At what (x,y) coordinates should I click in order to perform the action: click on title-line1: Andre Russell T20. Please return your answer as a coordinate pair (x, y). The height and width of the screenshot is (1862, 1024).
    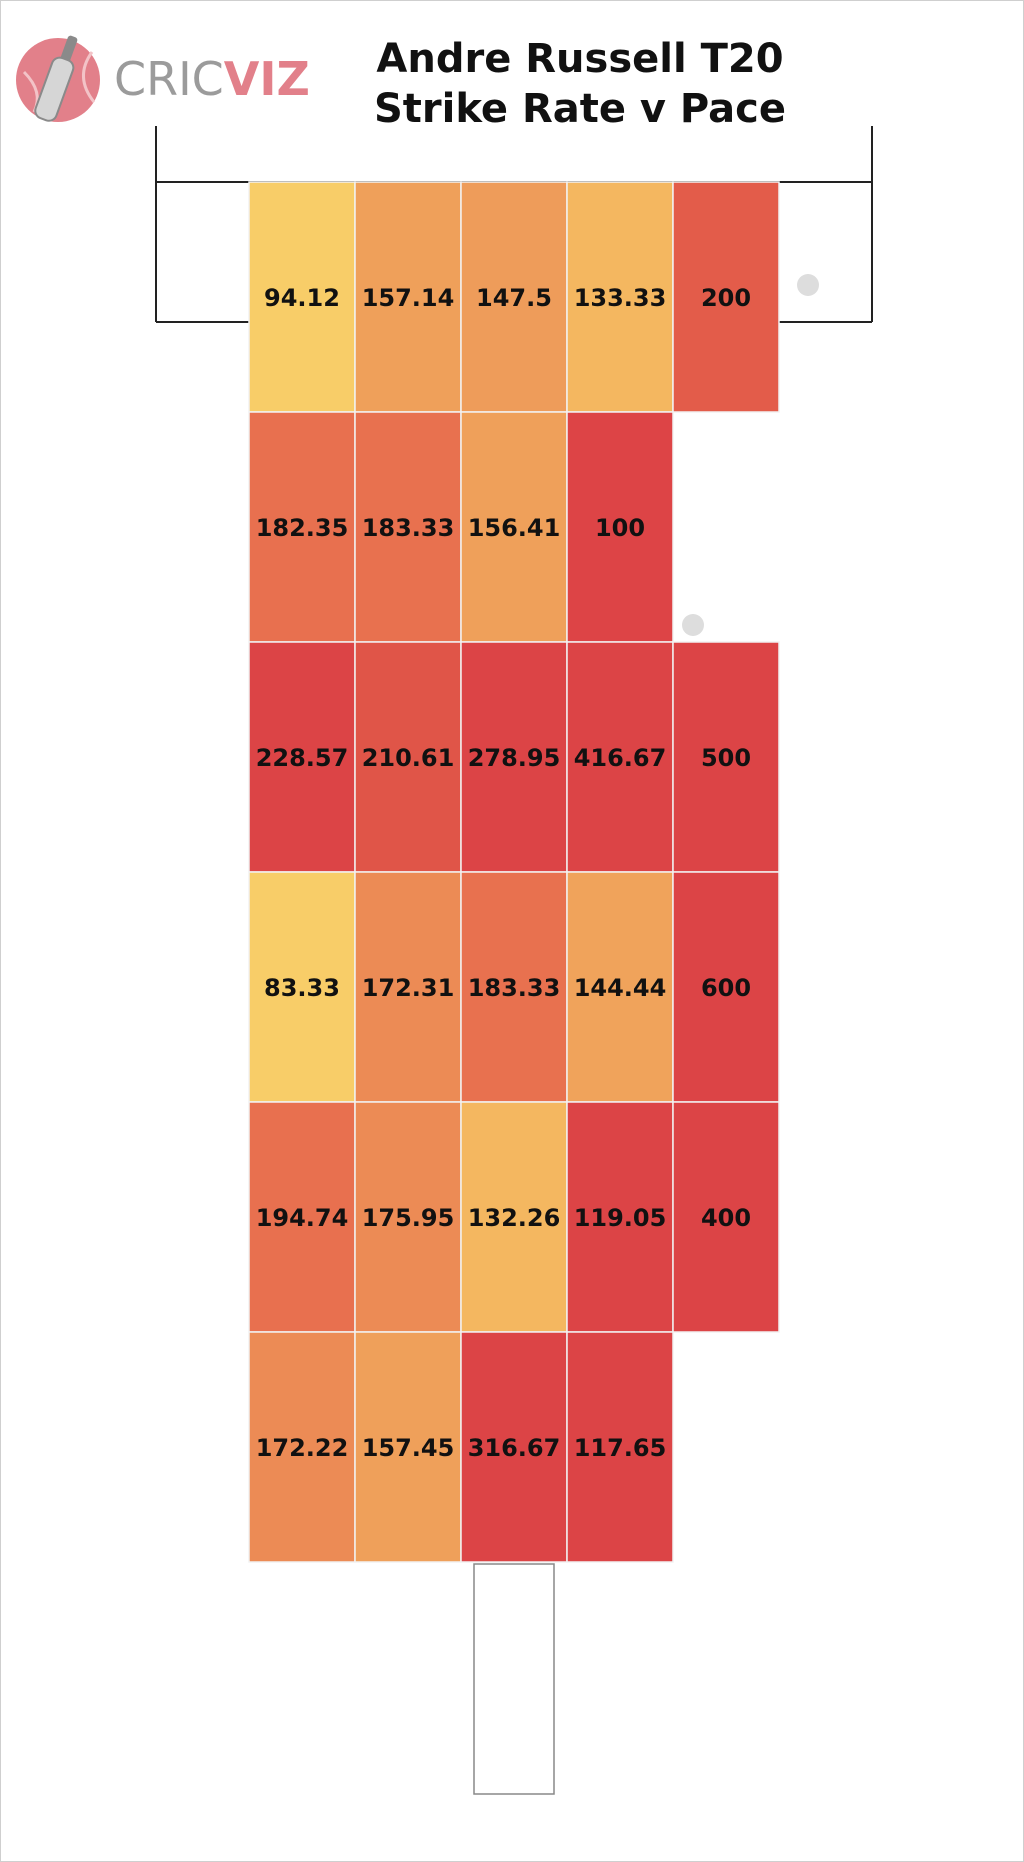
    Looking at the image, I should click on (580, 59).